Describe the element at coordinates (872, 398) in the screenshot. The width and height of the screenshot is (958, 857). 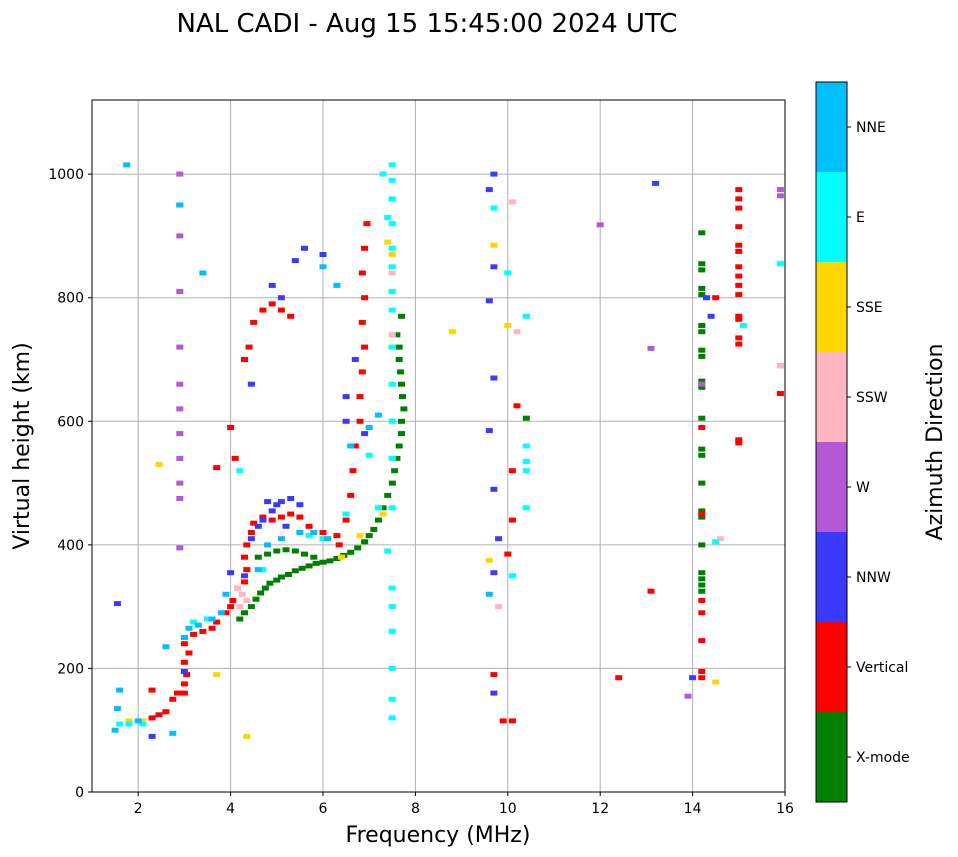
I see `colorbar-category-label: SSW` at that location.